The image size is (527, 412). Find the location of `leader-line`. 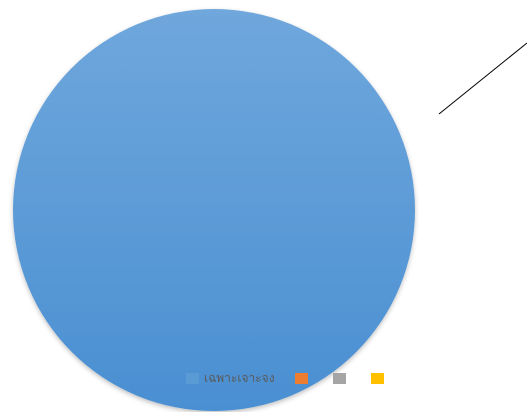

leader-line is located at coordinates (482, 78).